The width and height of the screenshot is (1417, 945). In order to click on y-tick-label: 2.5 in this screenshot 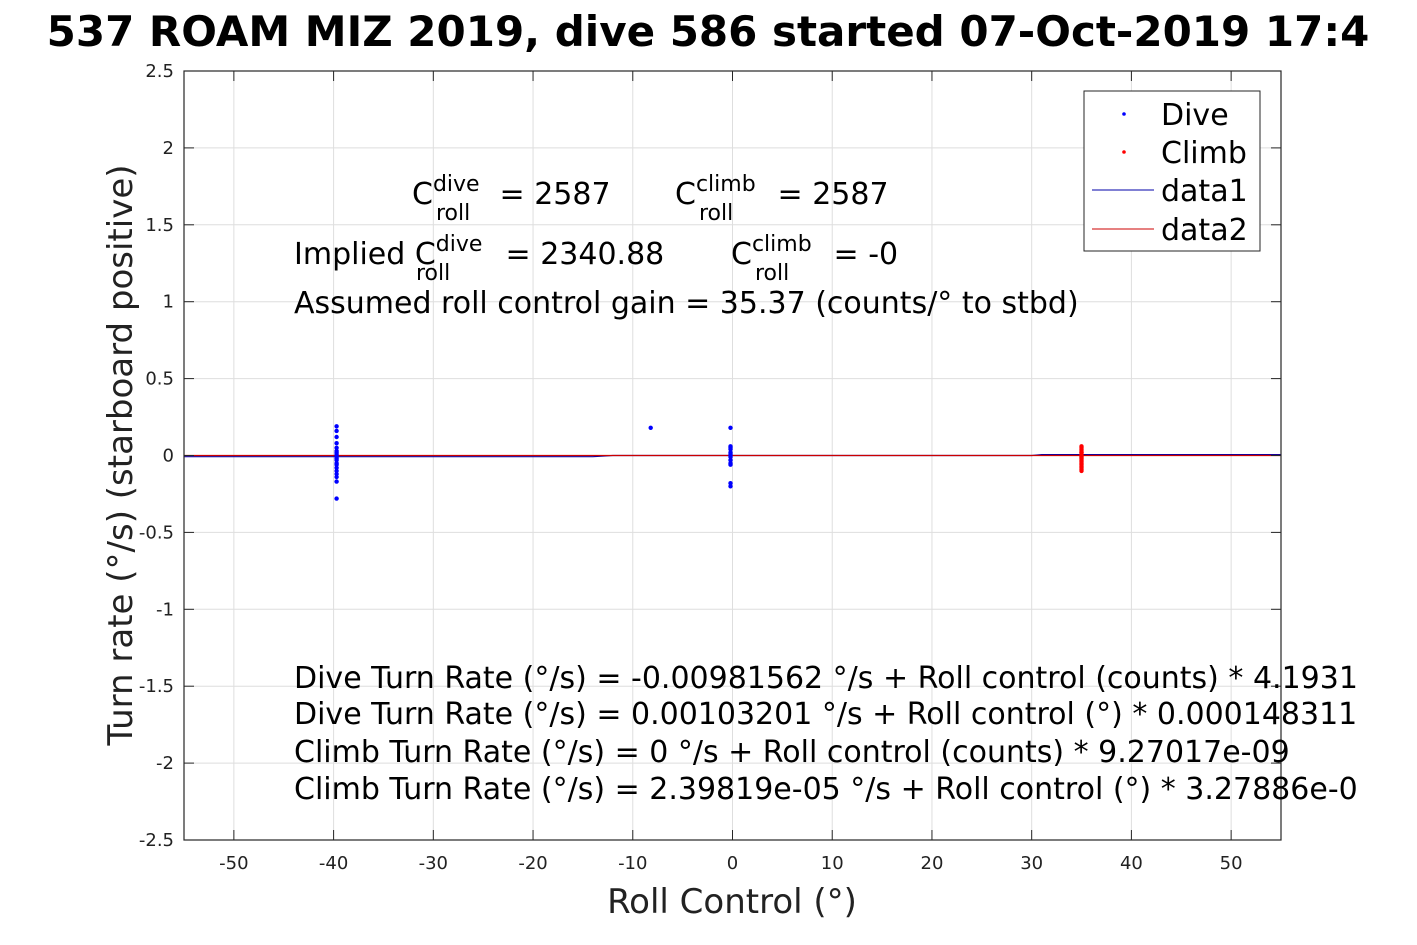, I will do `click(159, 71)`.